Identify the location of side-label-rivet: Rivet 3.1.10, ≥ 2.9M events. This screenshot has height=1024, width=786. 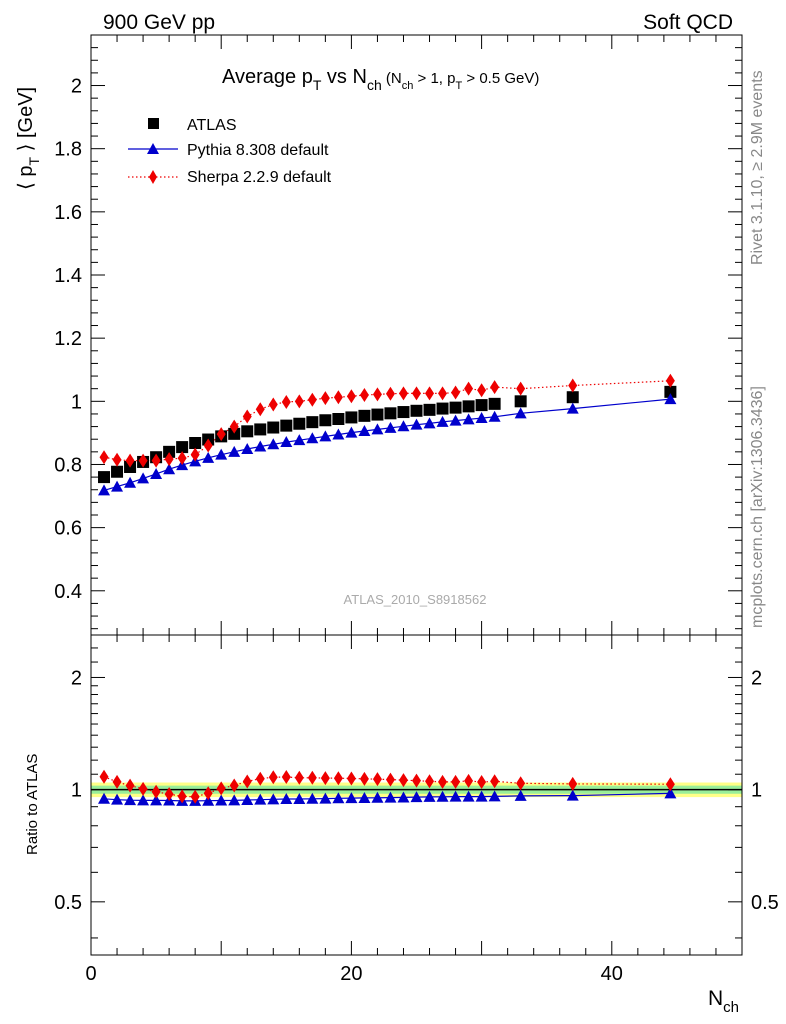
(757, 167).